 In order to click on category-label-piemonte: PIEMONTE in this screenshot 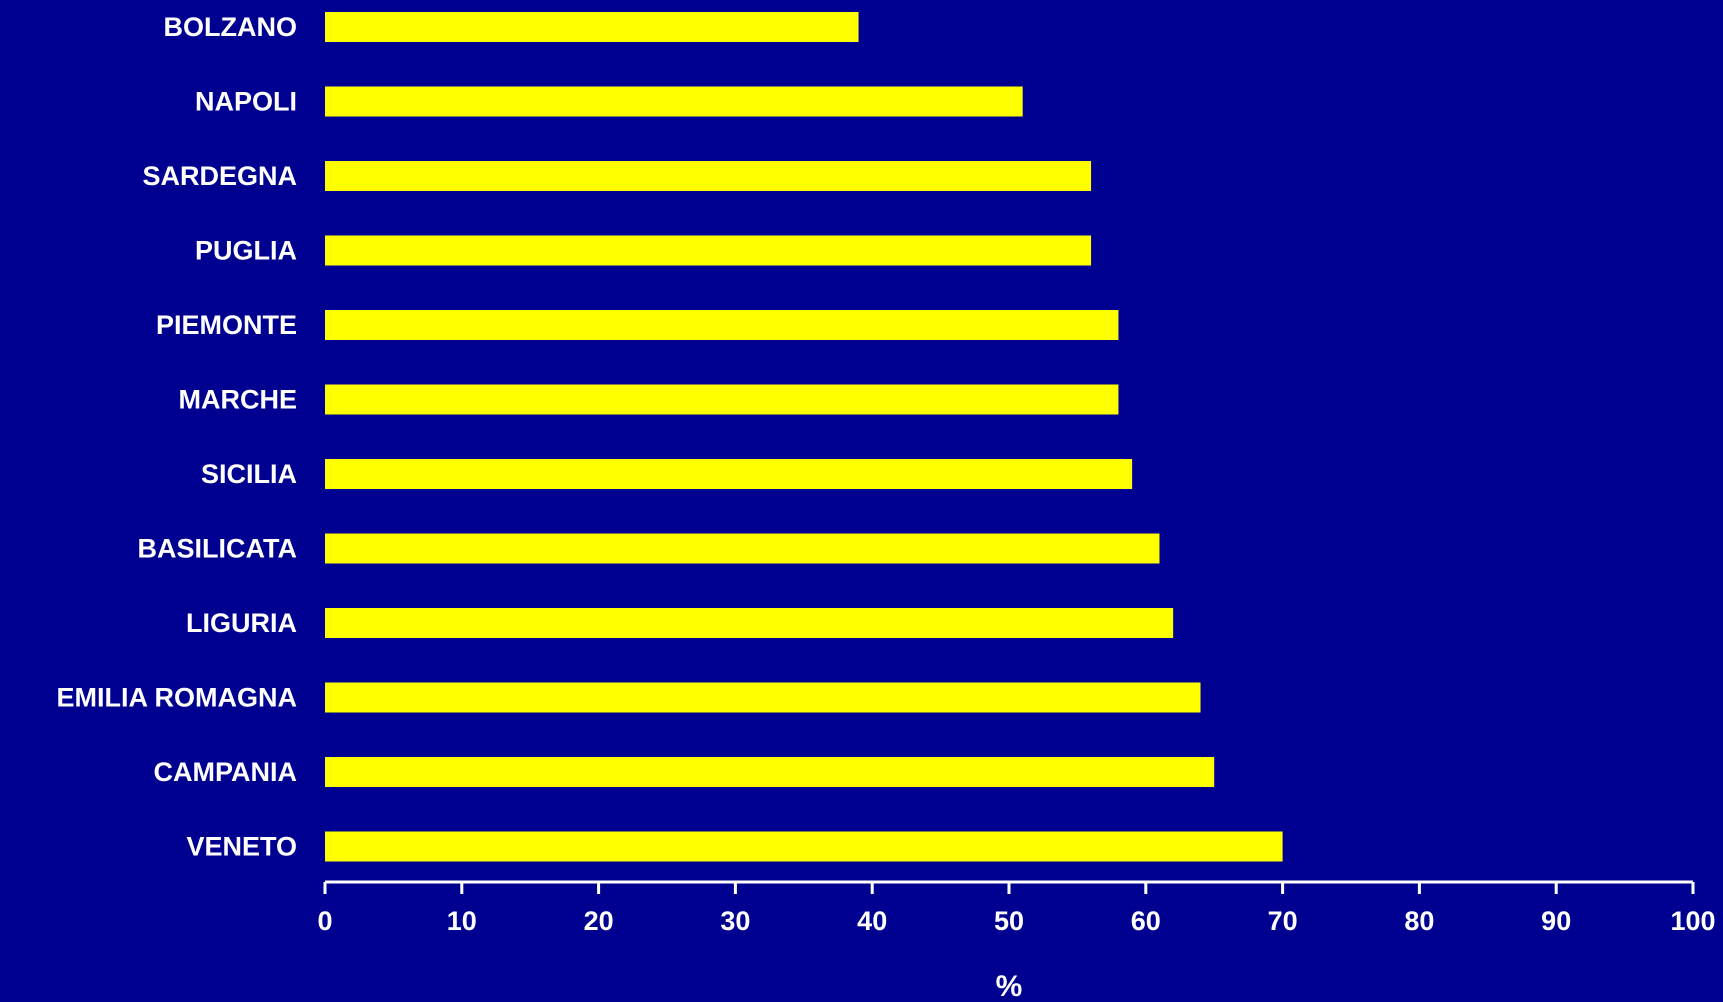, I will do `click(226, 325)`.